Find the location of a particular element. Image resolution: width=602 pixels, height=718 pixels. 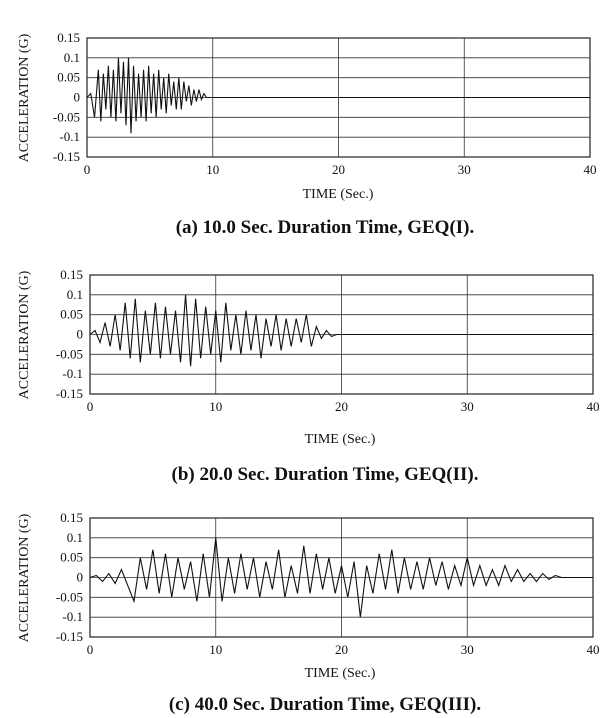

chart-caption: (c) 40.0 Sec. Duration Time, GEQ(III). is located at coordinates (325, 704).